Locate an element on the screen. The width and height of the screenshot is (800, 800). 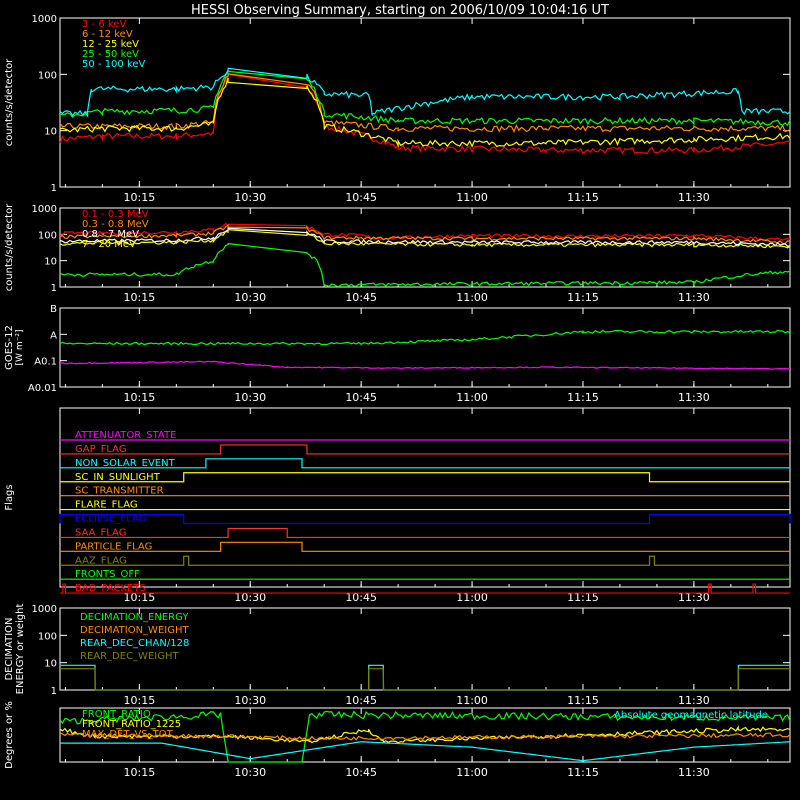
legend-entry: 0.3 - 0.8 MeV is located at coordinates (115, 224).